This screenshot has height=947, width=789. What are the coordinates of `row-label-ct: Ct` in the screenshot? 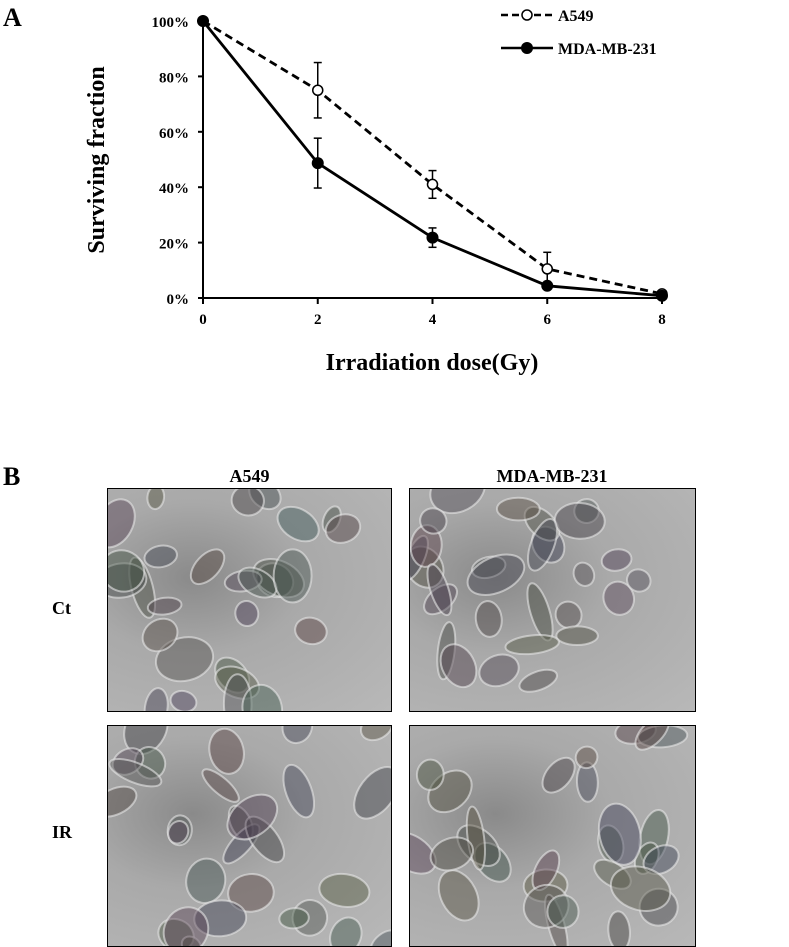 It's located at (61, 608).